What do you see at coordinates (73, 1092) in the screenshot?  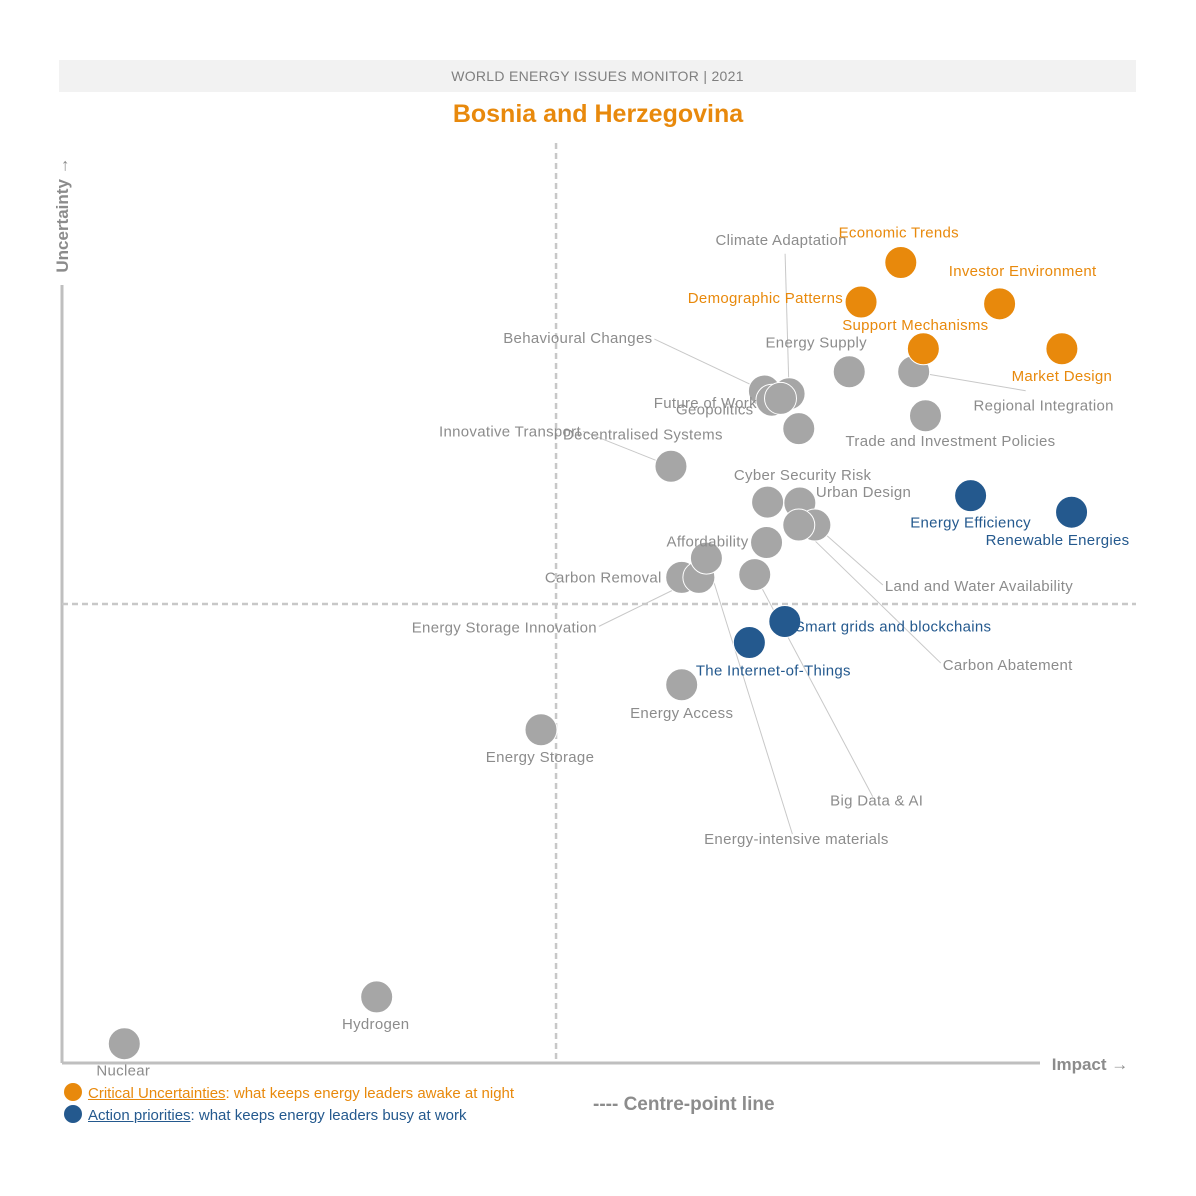 I see `legend-critical-dot` at bounding box center [73, 1092].